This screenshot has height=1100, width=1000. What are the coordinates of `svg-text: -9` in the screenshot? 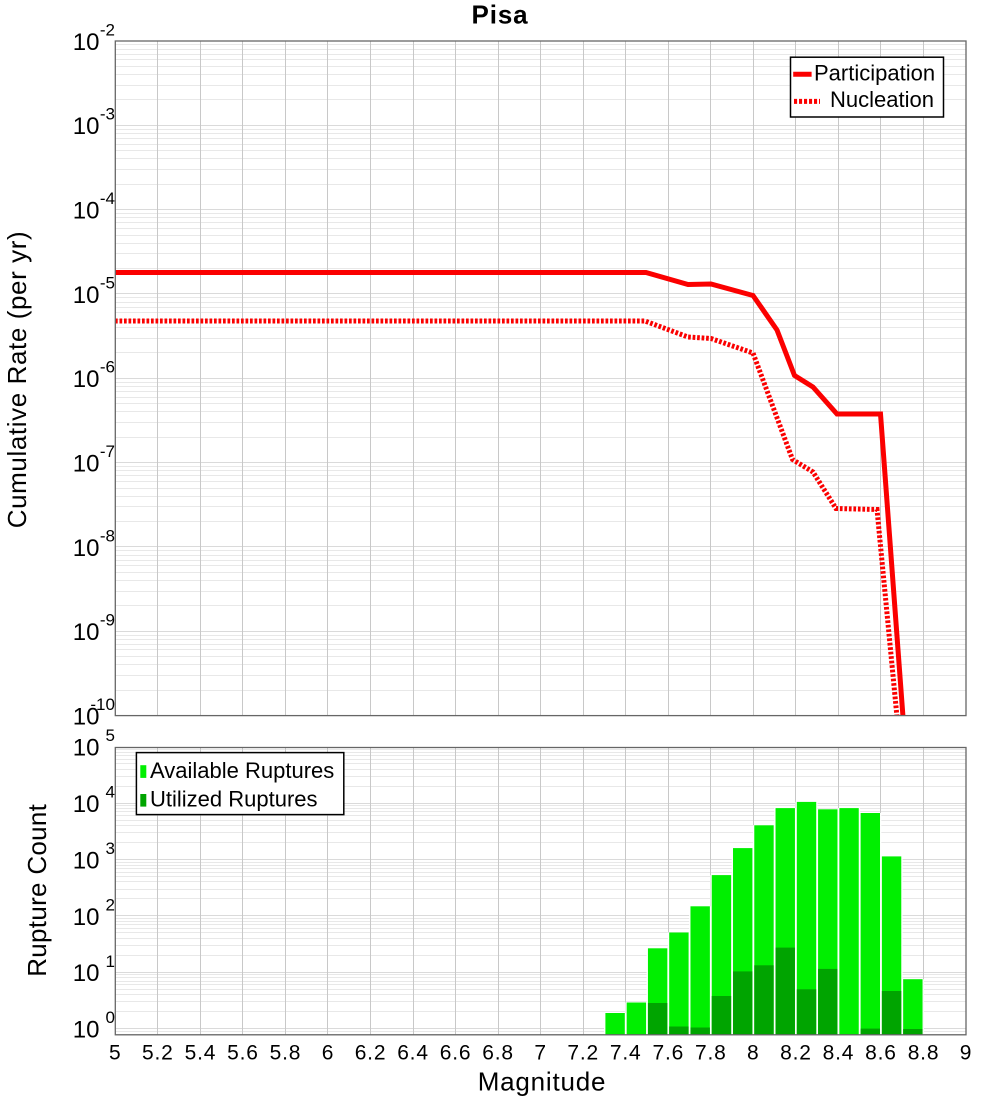 It's located at (107, 620).